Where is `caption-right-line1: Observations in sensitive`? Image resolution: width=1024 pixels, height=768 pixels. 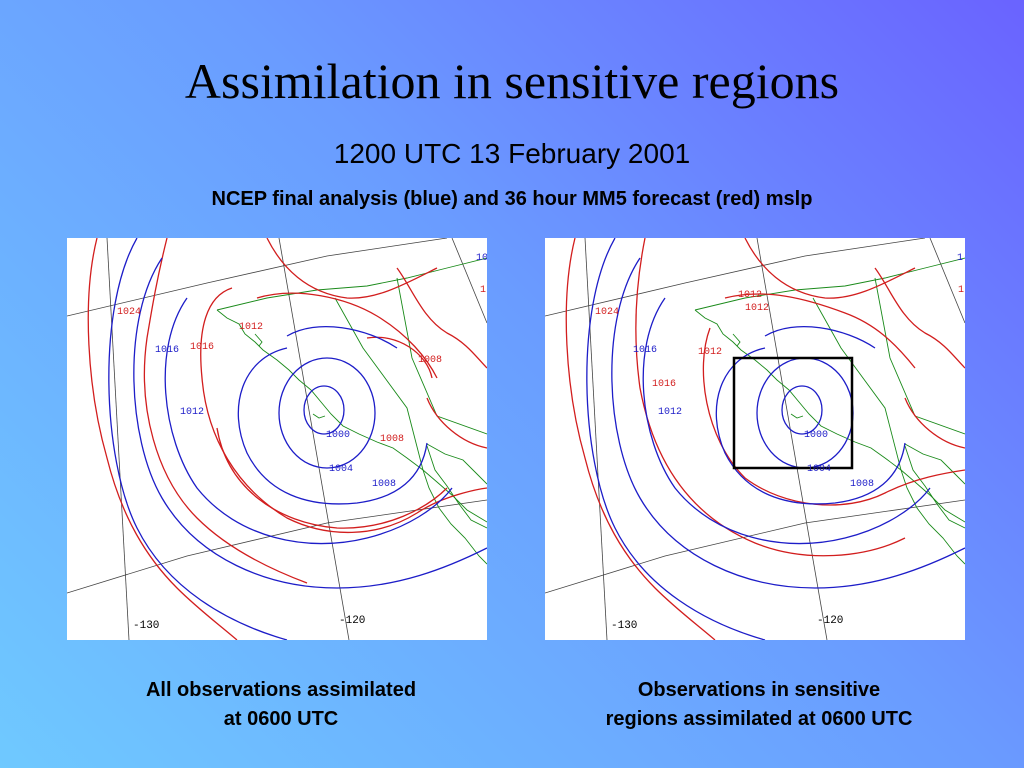
caption-right-line1: Observations in sensitive is located at coordinates (759, 690).